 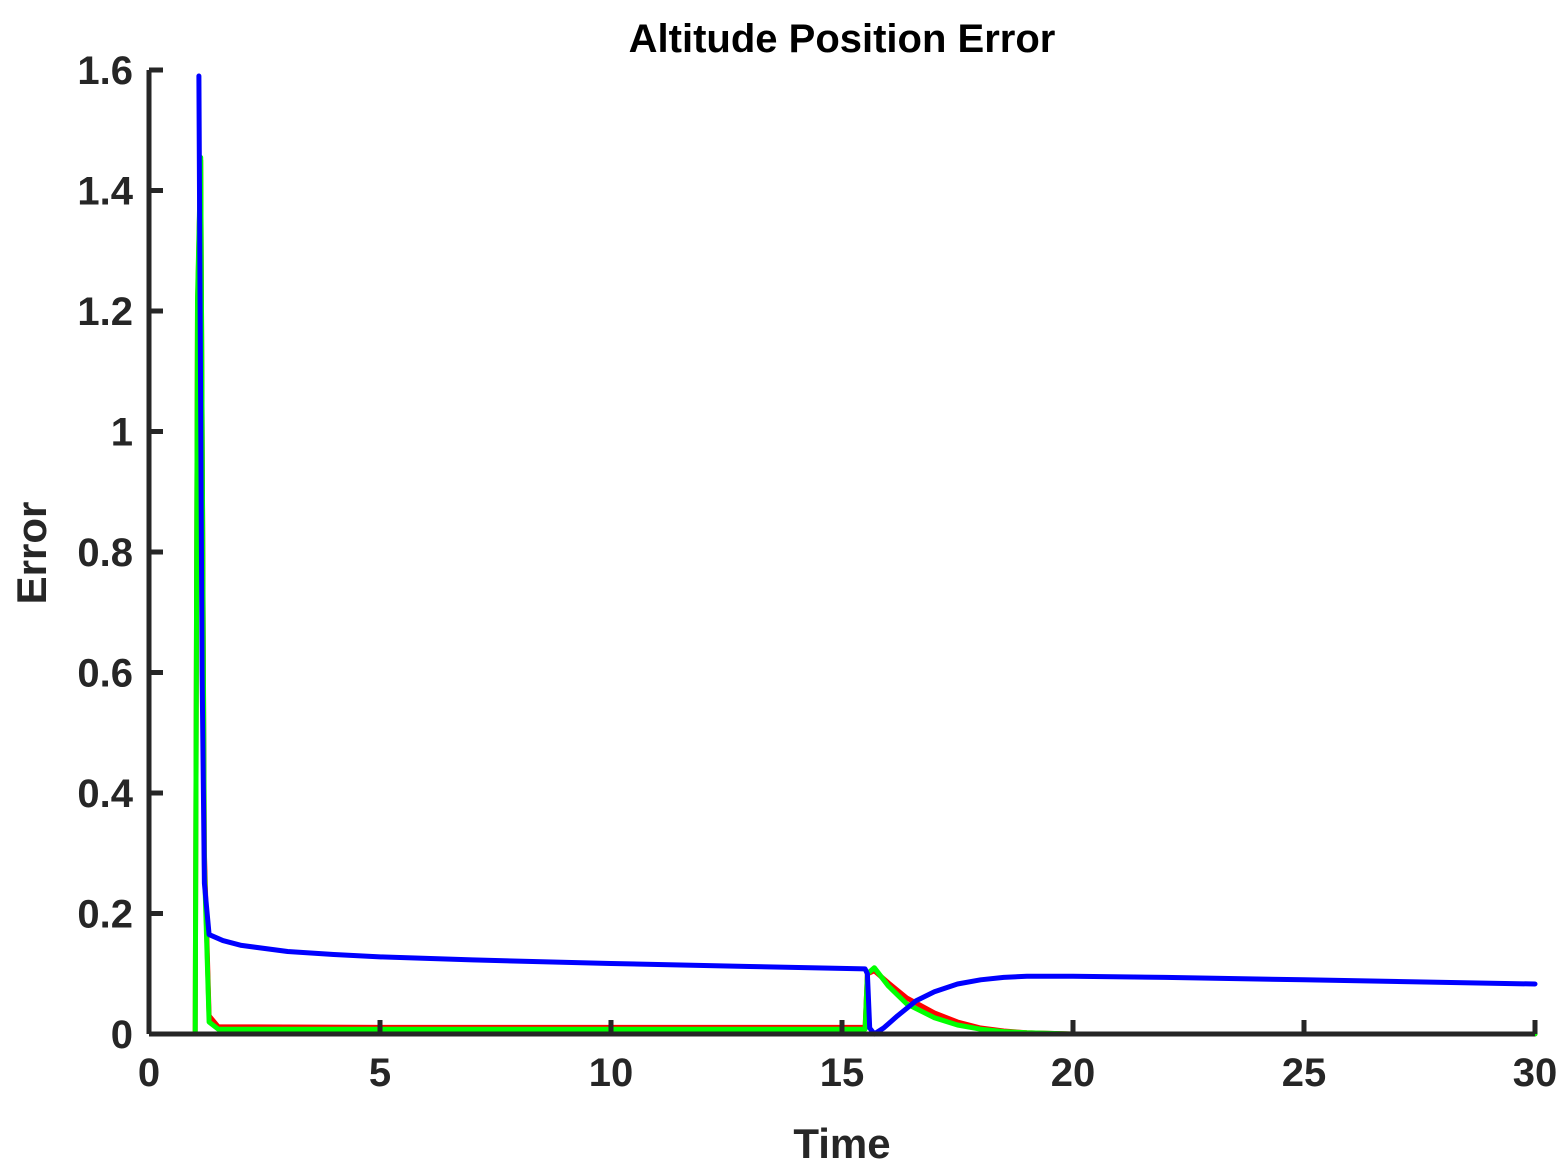 I want to click on y-tick-label: 0.6, so click(x=105, y=674).